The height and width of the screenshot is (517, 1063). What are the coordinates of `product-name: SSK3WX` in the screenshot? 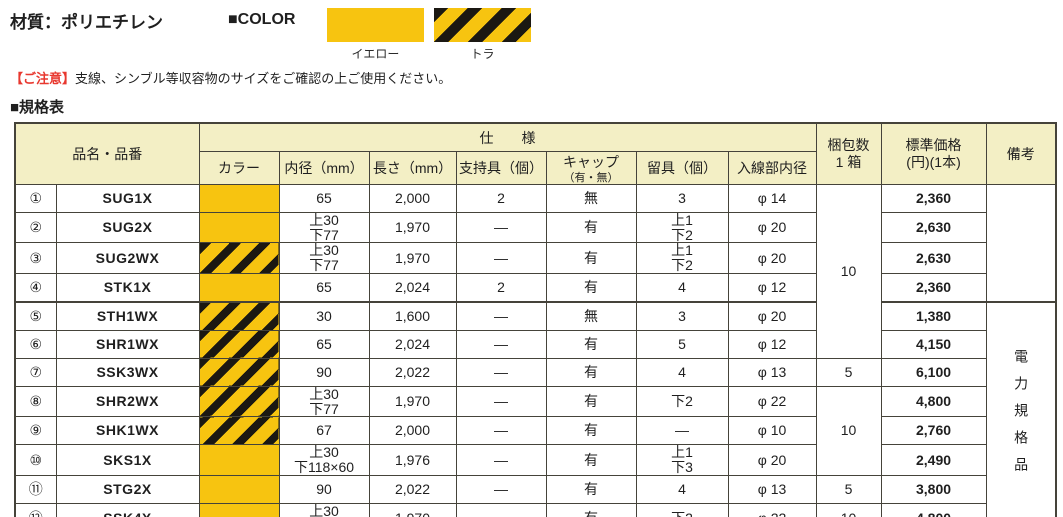 It's located at (127, 372).